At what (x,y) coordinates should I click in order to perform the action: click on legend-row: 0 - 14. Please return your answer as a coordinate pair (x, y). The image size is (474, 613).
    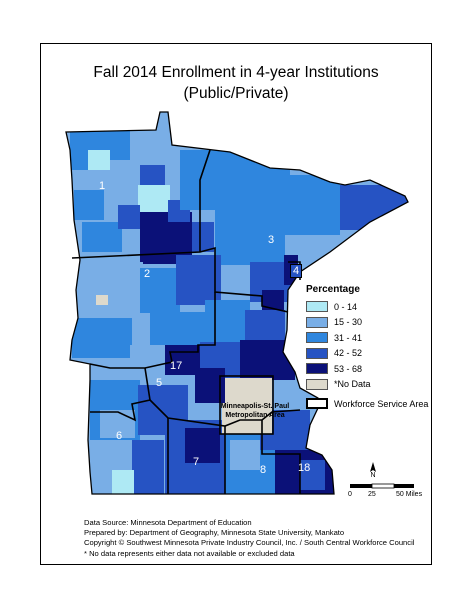
    Looking at the image, I should click on (371, 307).